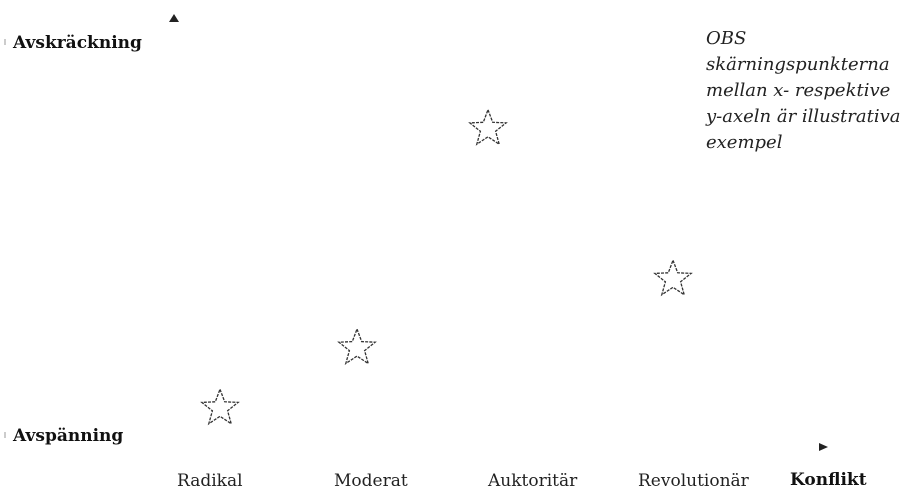 This screenshot has height=494, width=920. What do you see at coordinates (744, 142) in the screenshot?
I see `note-line: exempel` at bounding box center [744, 142].